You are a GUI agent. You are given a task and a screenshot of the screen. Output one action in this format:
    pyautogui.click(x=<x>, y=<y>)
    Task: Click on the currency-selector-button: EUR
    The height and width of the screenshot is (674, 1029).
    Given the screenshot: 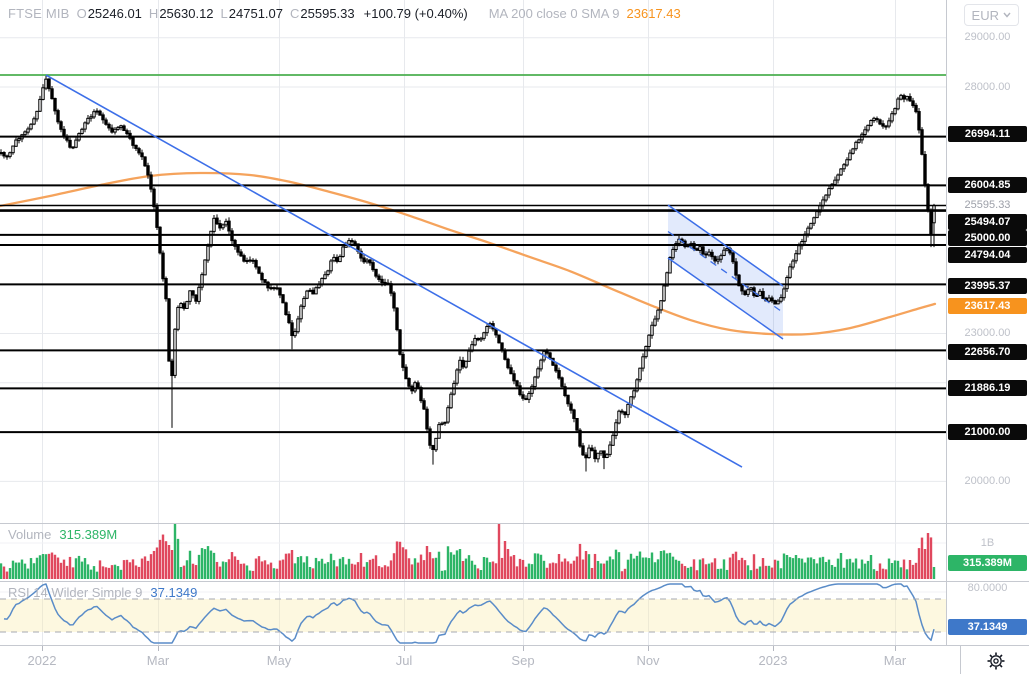 What is the action you would take?
    pyautogui.click(x=991, y=15)
    